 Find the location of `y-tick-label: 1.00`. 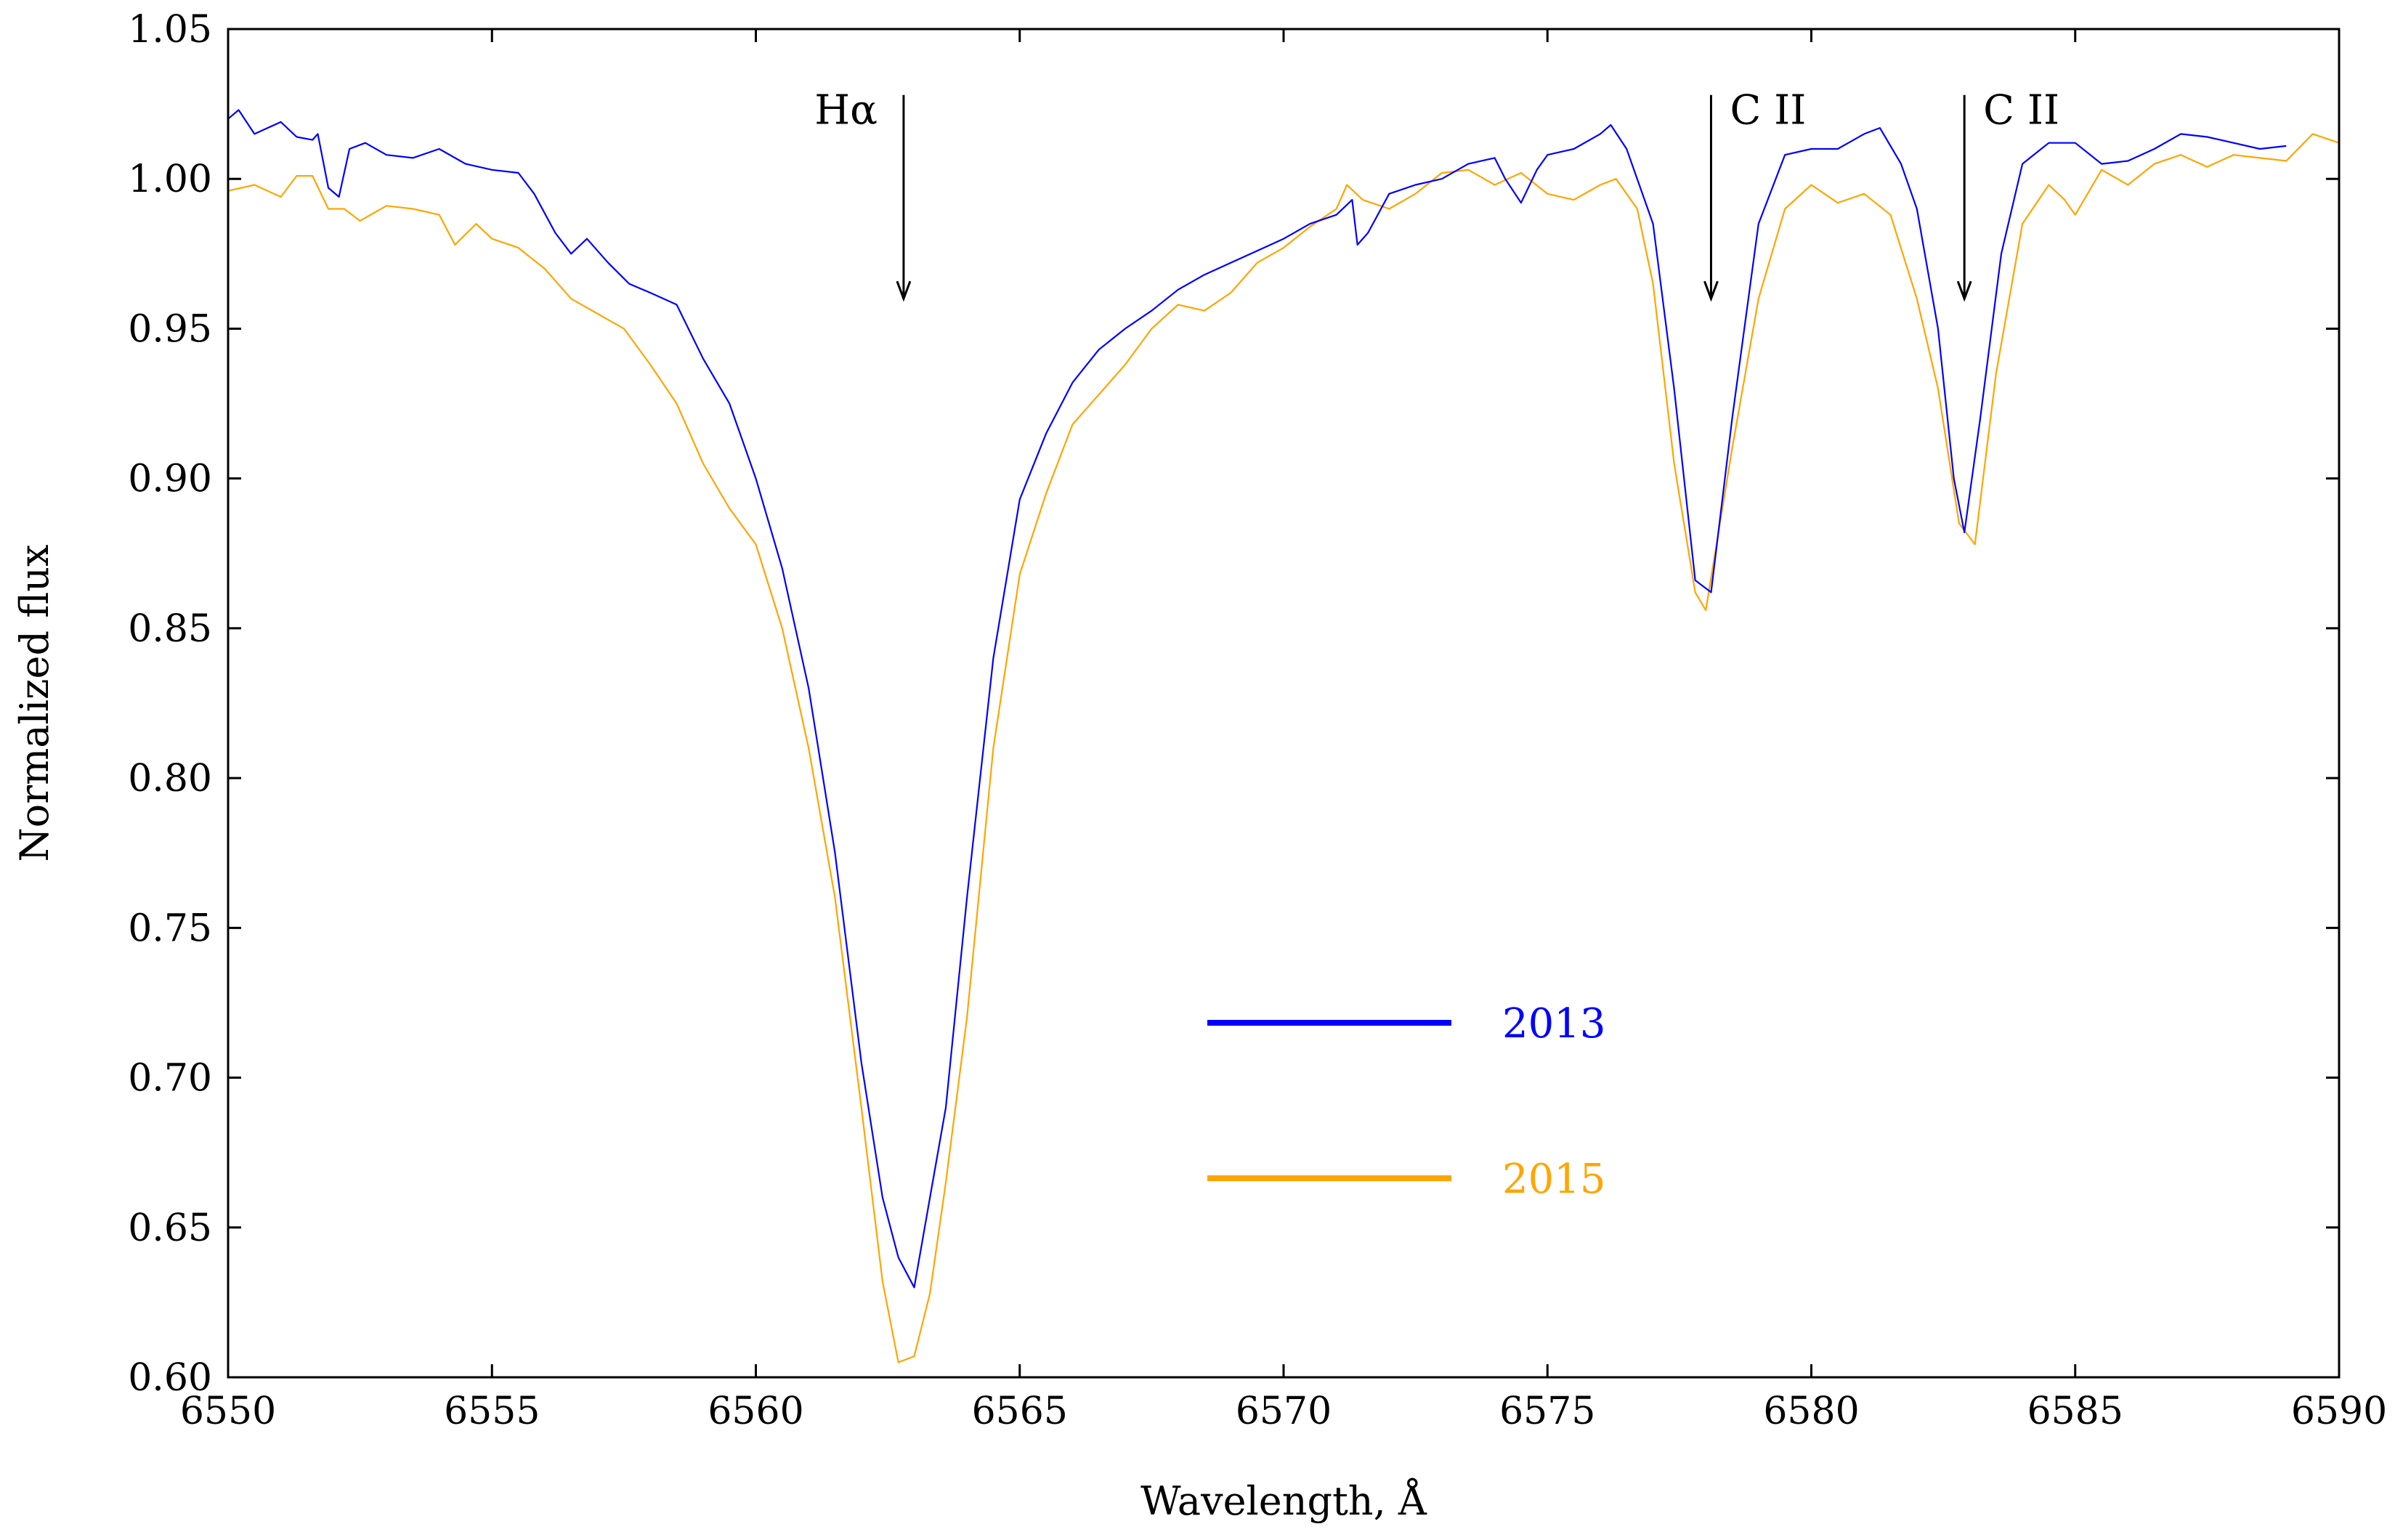

y-tick-label: 1.00 is located at coordinates (170, 179).